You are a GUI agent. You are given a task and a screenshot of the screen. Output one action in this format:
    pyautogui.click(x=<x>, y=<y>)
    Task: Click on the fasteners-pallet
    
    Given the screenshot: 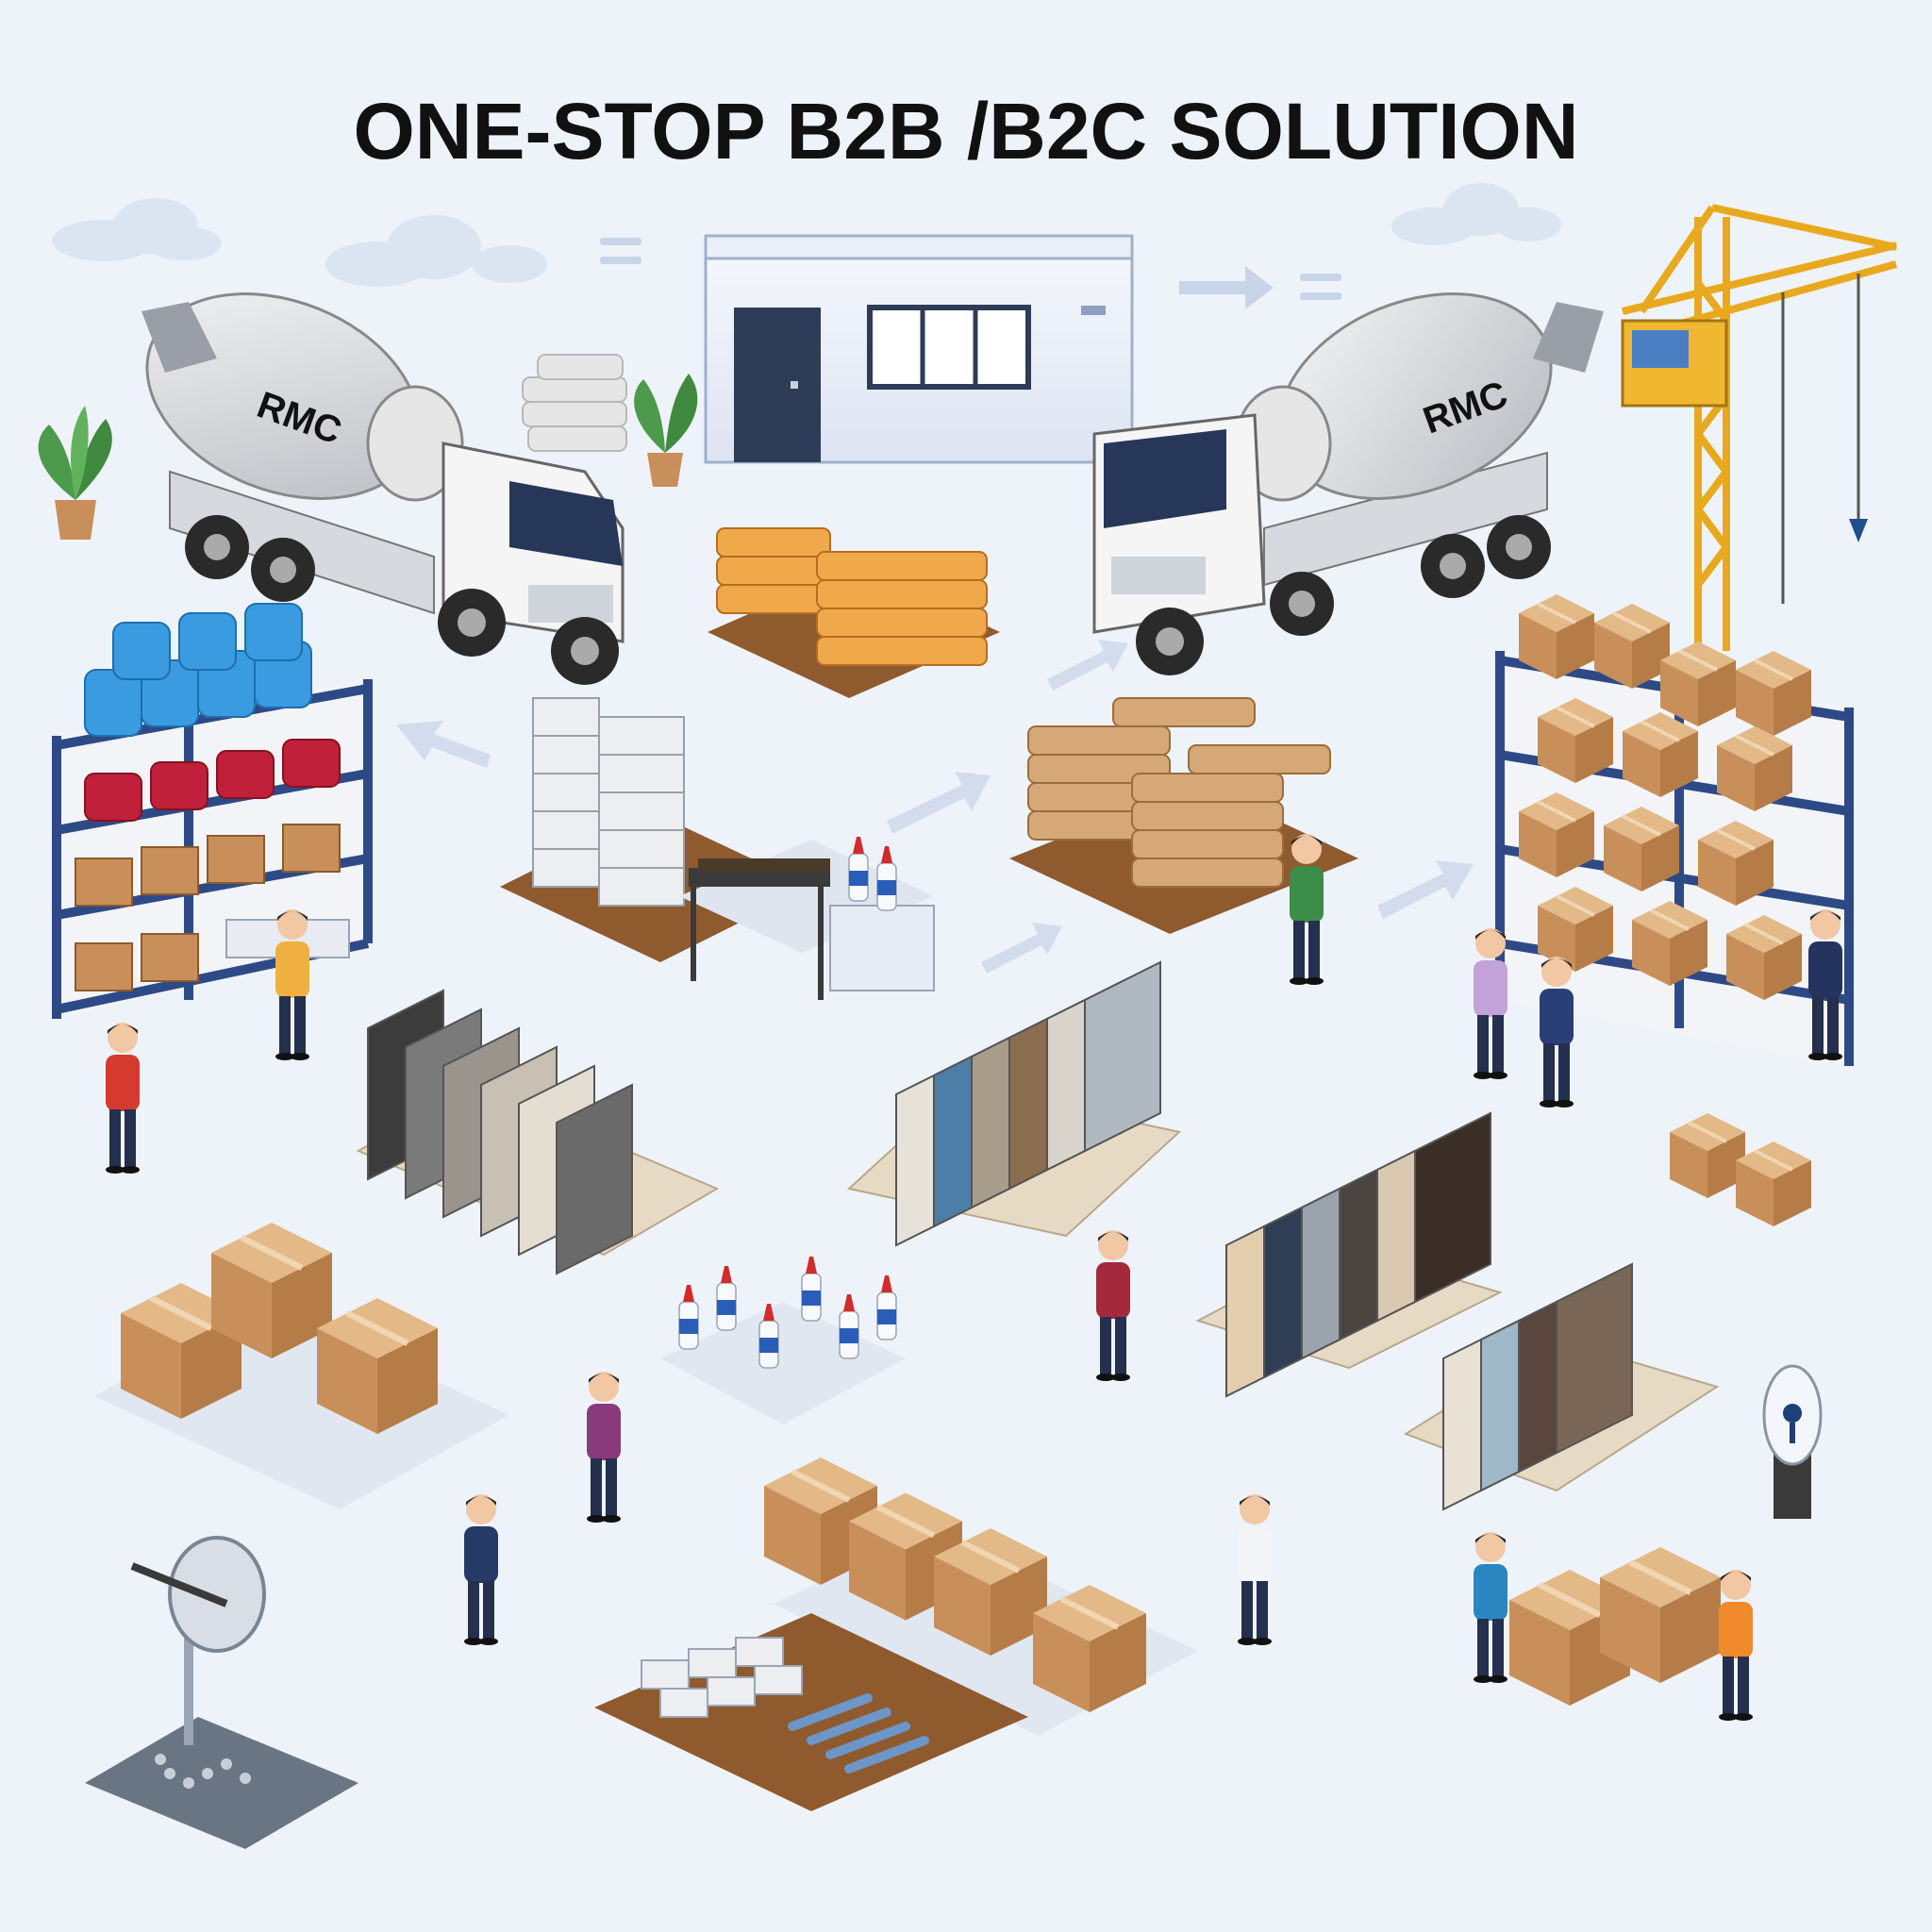 What is the action you would take?
    pyautogui.click(x=811, y=1712)
    